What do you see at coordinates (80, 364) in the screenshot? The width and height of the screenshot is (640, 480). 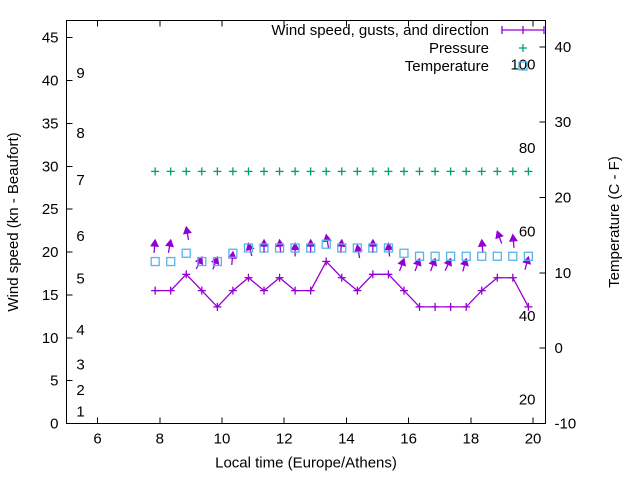 I see `beaufort-label: 3` at bounding box center [80, 364].